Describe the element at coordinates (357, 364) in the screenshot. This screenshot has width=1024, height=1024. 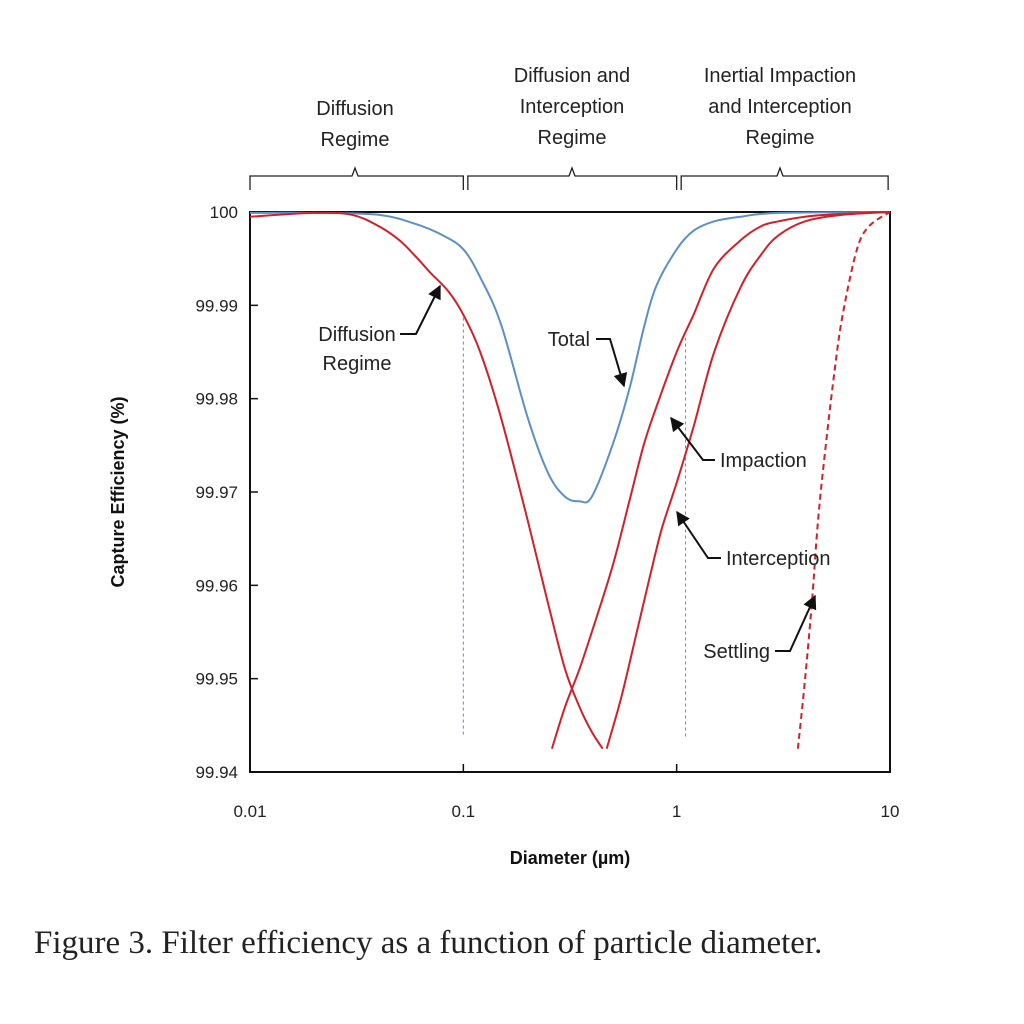
I see `annotation-label: Regime` at that location.